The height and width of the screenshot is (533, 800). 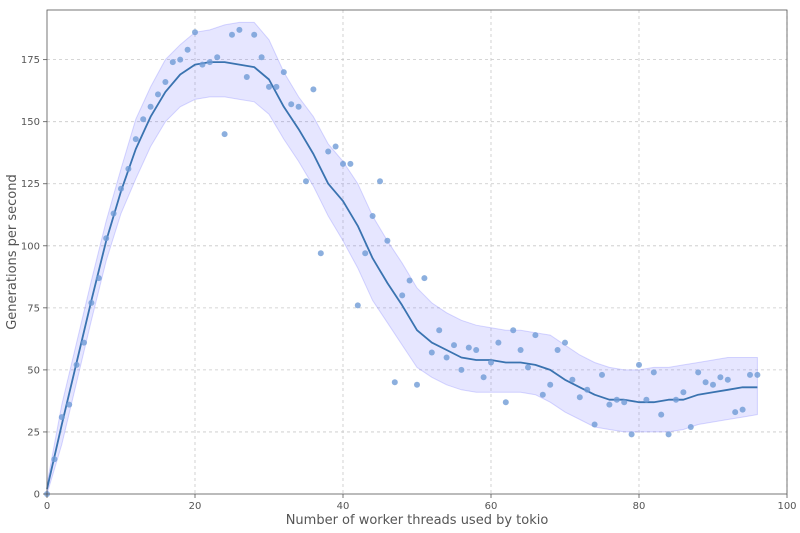 What do you see at coordinates (33, 308) in the screenshot?
I see `y-tick-label: 75` at bounding box center [33, 308].